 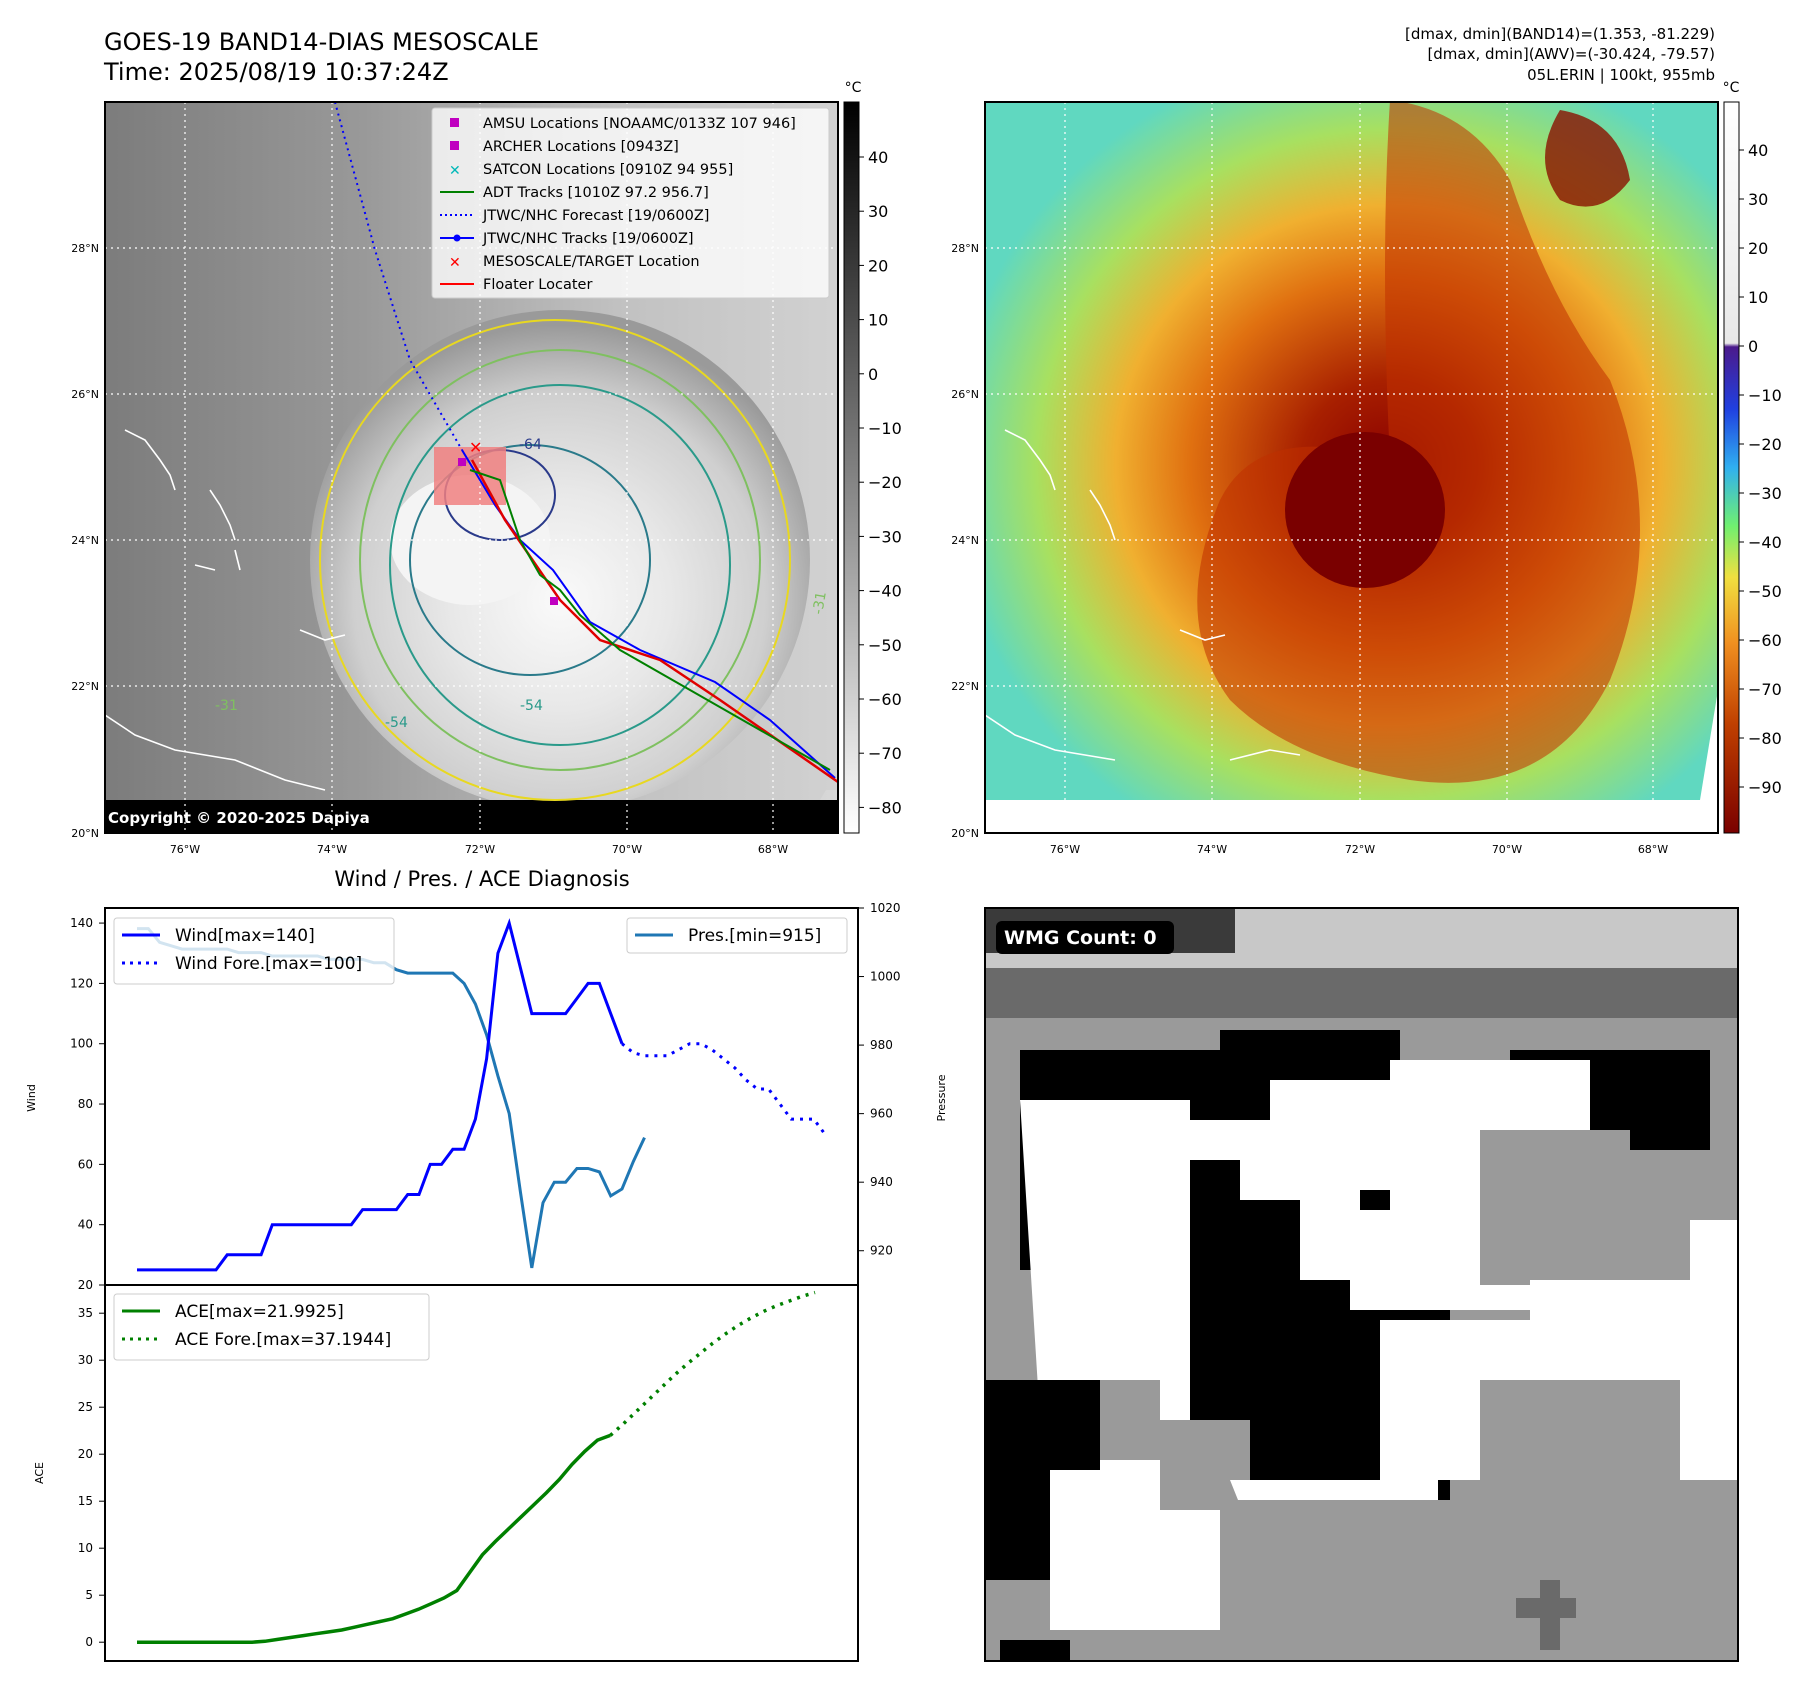 I want to click on ace-axis-label: ACE, so click(x=39, y=1473).